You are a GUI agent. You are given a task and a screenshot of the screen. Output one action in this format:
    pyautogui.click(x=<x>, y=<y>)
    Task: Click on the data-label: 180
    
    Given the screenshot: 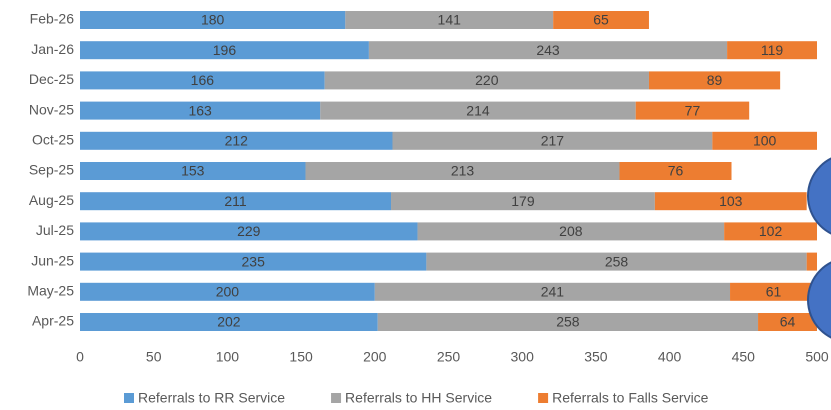 What is the action you would take?
    pyautogui.click(x=213, y=20)
    